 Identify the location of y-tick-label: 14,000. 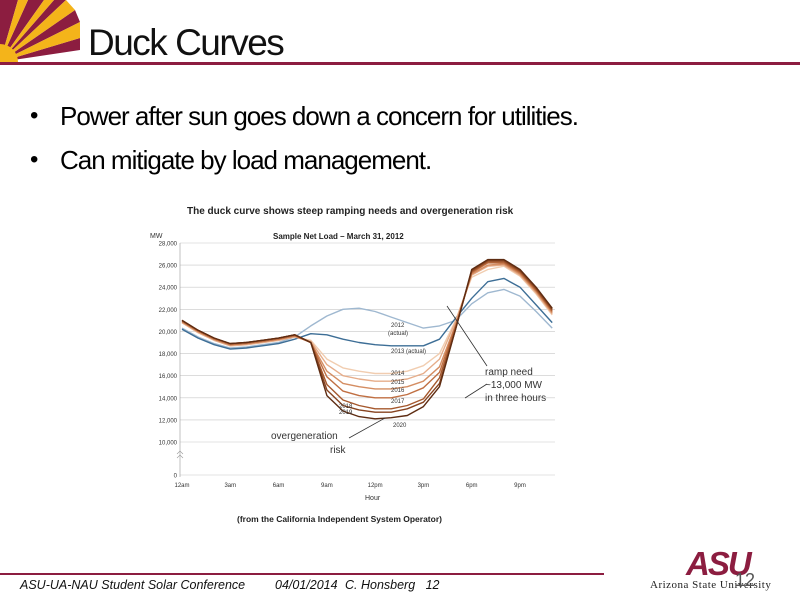
(168, 399).